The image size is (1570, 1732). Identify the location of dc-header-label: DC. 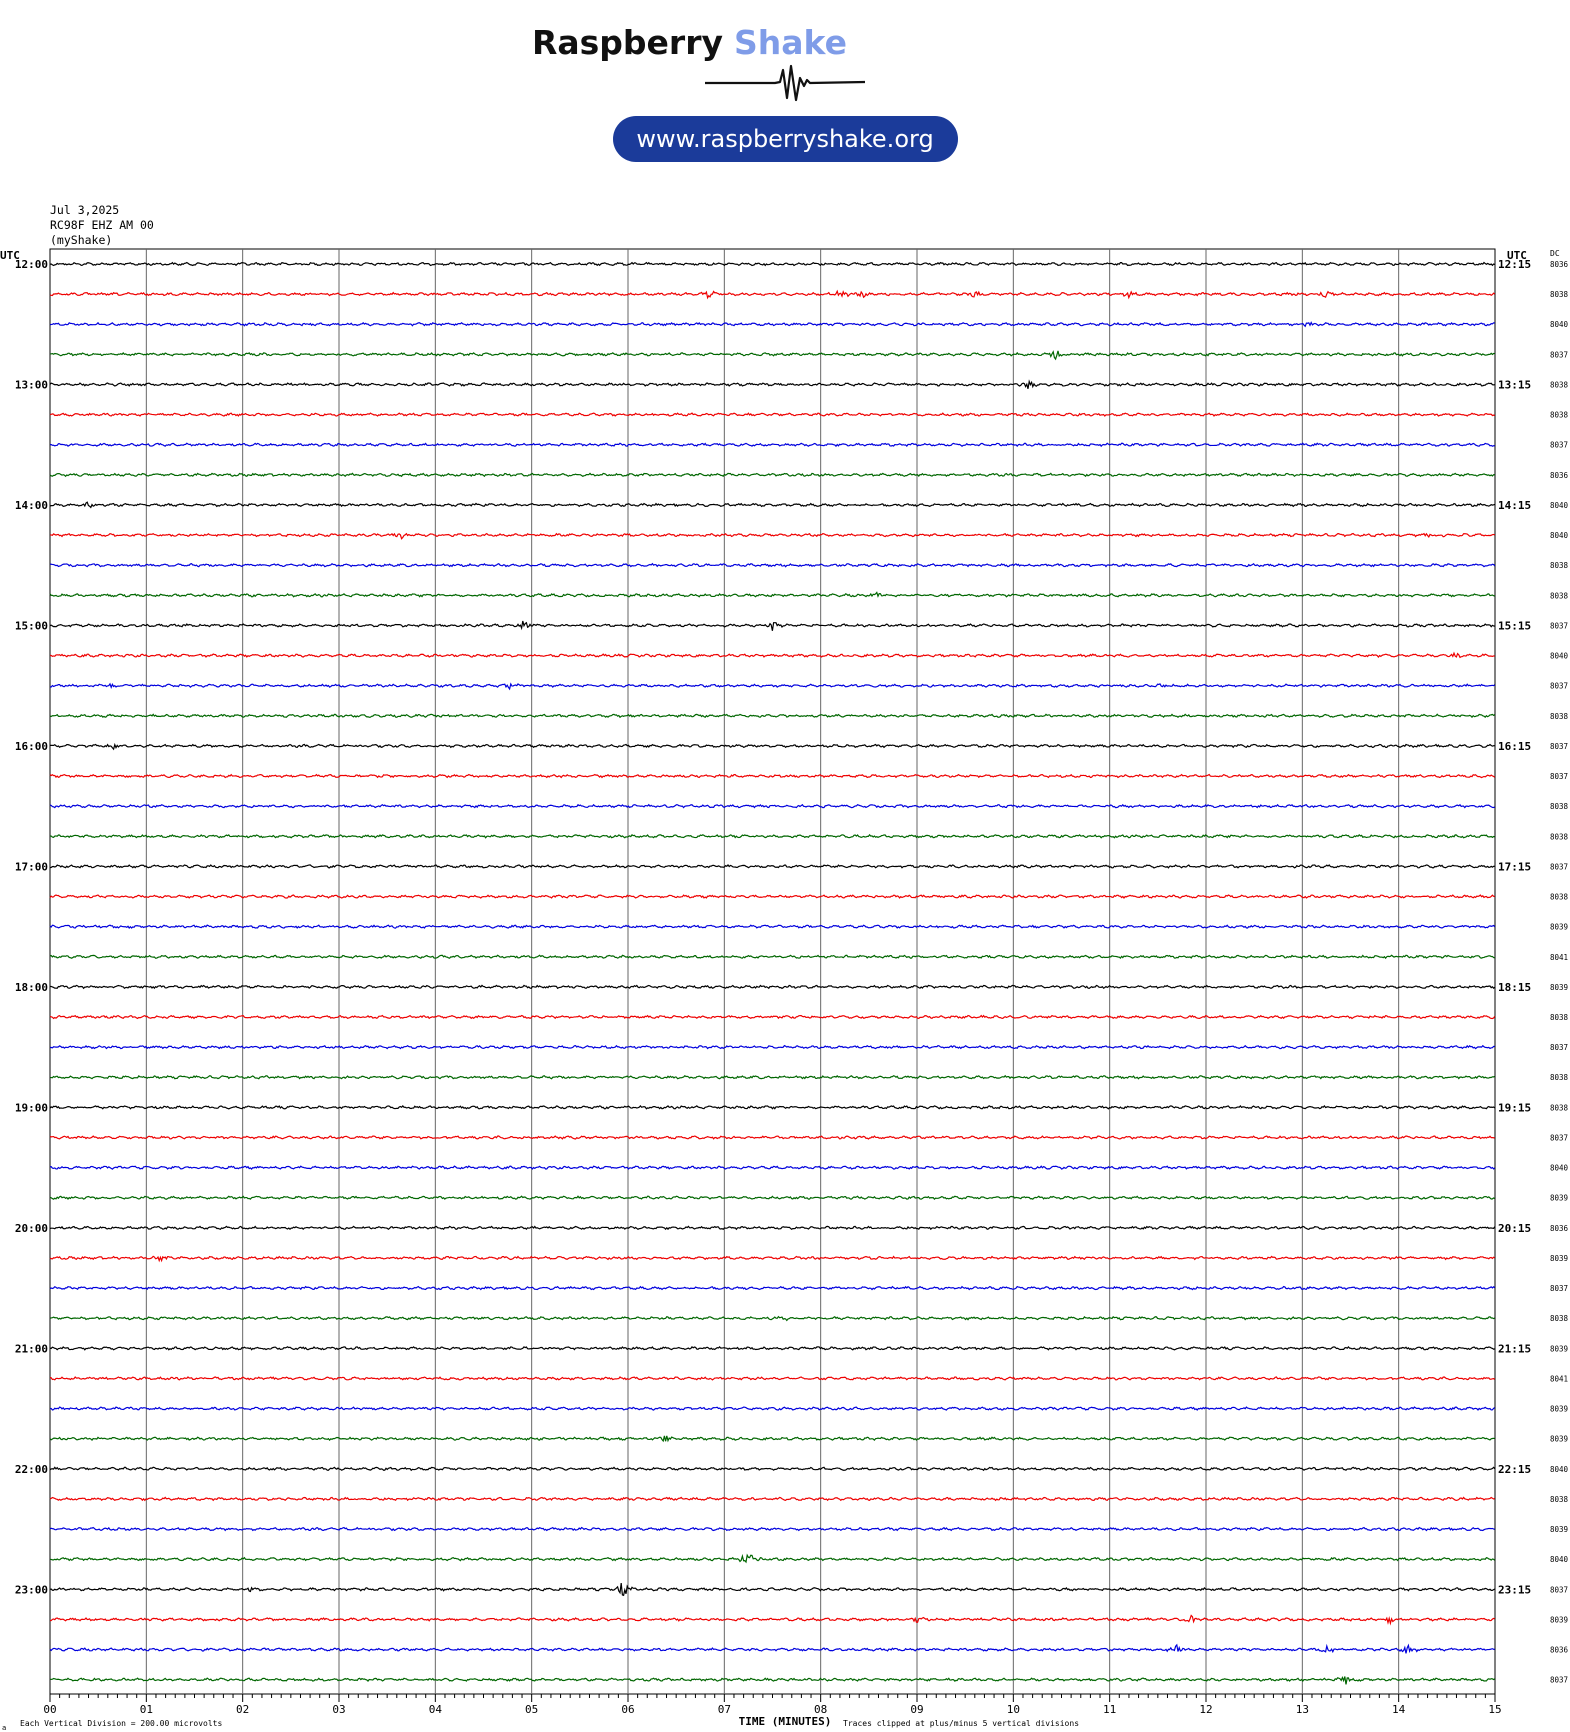
(1555, 253).